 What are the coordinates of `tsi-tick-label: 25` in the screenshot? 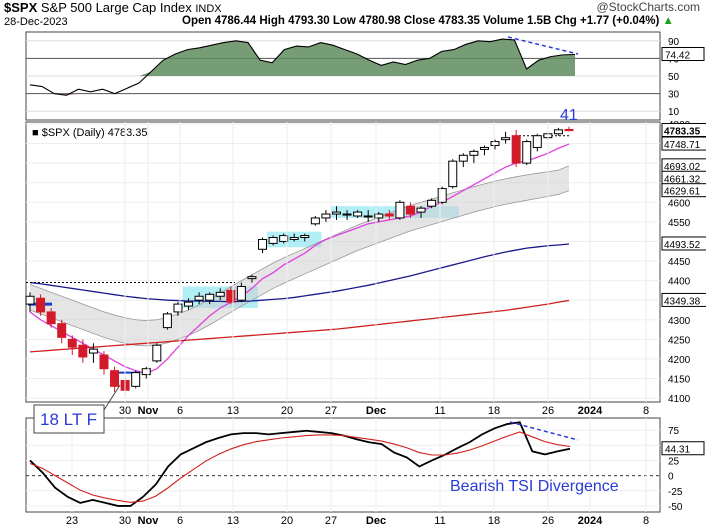 It's located at (674, 461).